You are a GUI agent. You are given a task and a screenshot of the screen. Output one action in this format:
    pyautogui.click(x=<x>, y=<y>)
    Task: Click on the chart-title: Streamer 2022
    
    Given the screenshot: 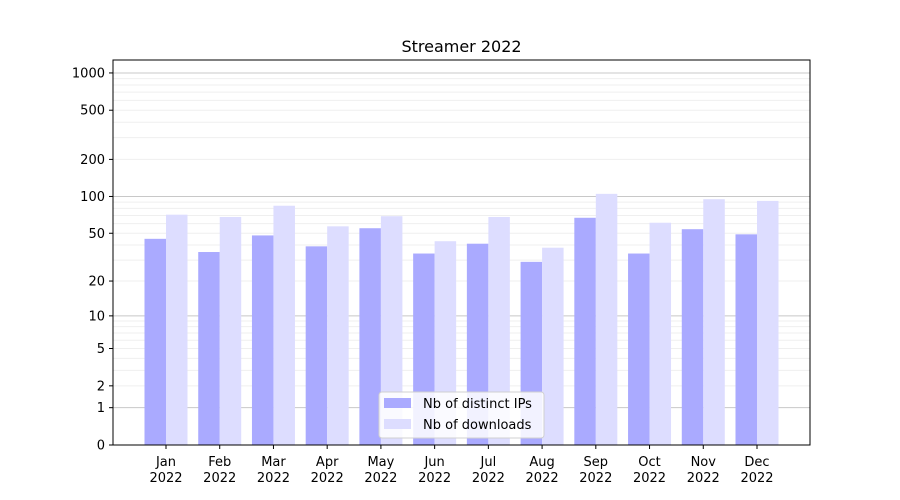 What is the action you would take?
    pyautogui.click(x=461, y=46)
    